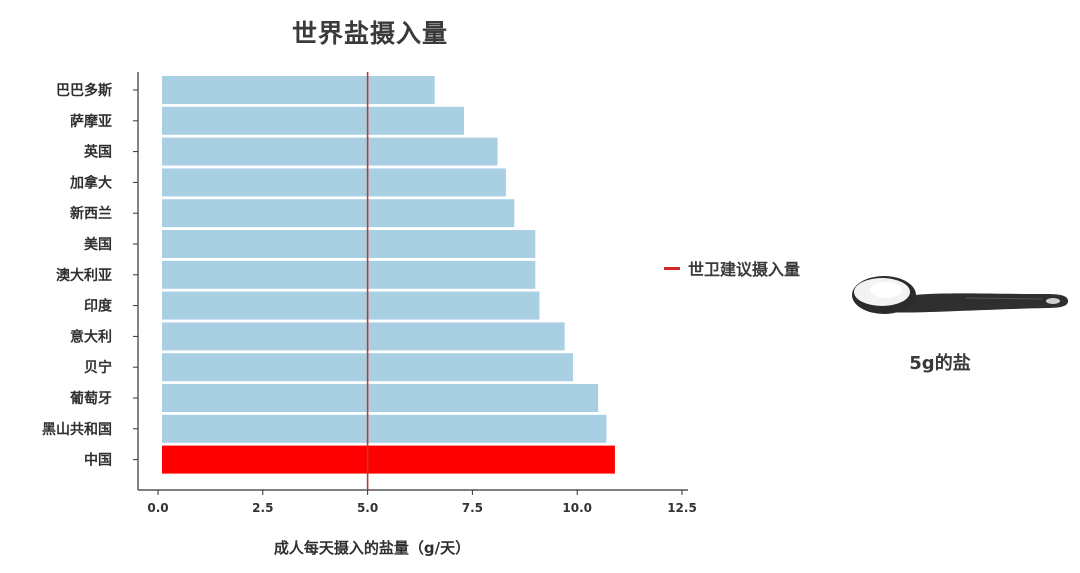  Describe the element at coordinates (577, 508) in the screenshot. I see `x-tick-label-5: 10.0` at that location.